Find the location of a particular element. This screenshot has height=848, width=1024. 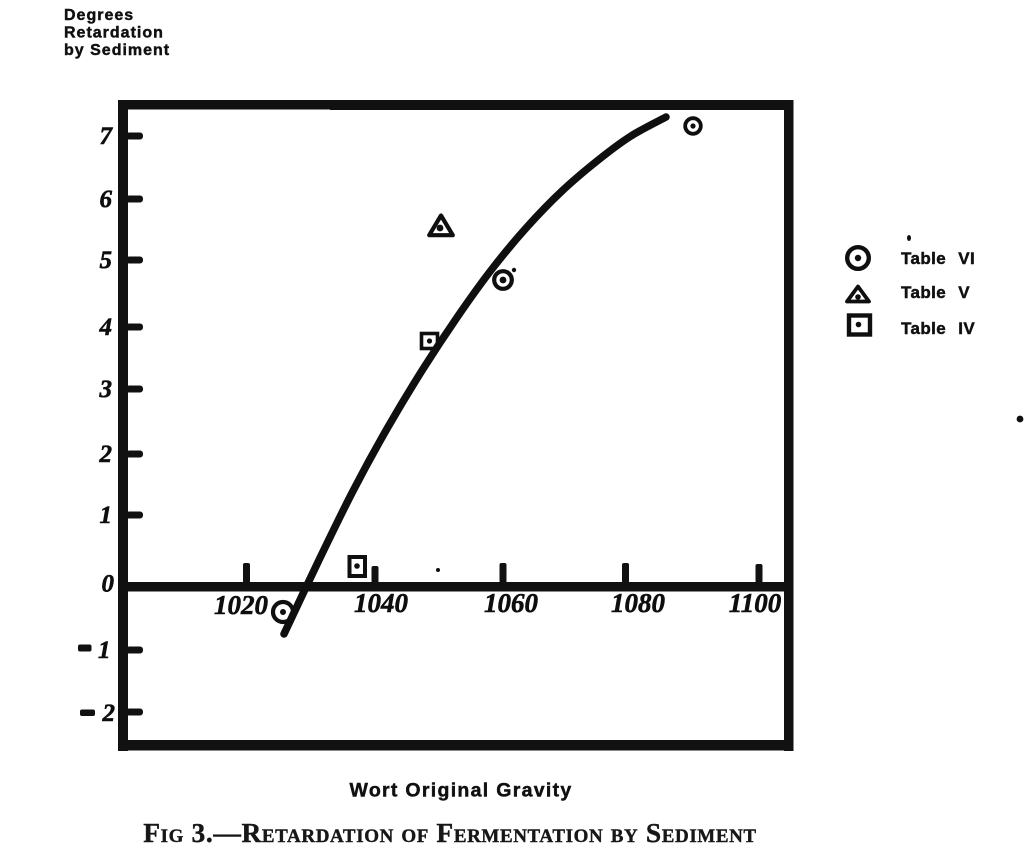

svg-text: Retardation is located at coordinates (114, 33).